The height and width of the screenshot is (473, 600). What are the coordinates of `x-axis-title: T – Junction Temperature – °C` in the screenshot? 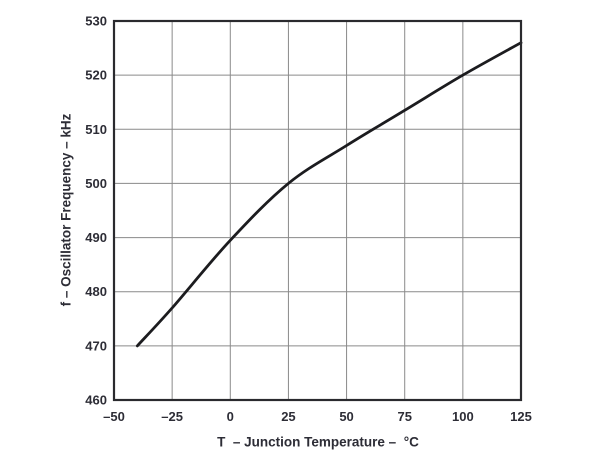 It's located at (318, 442).